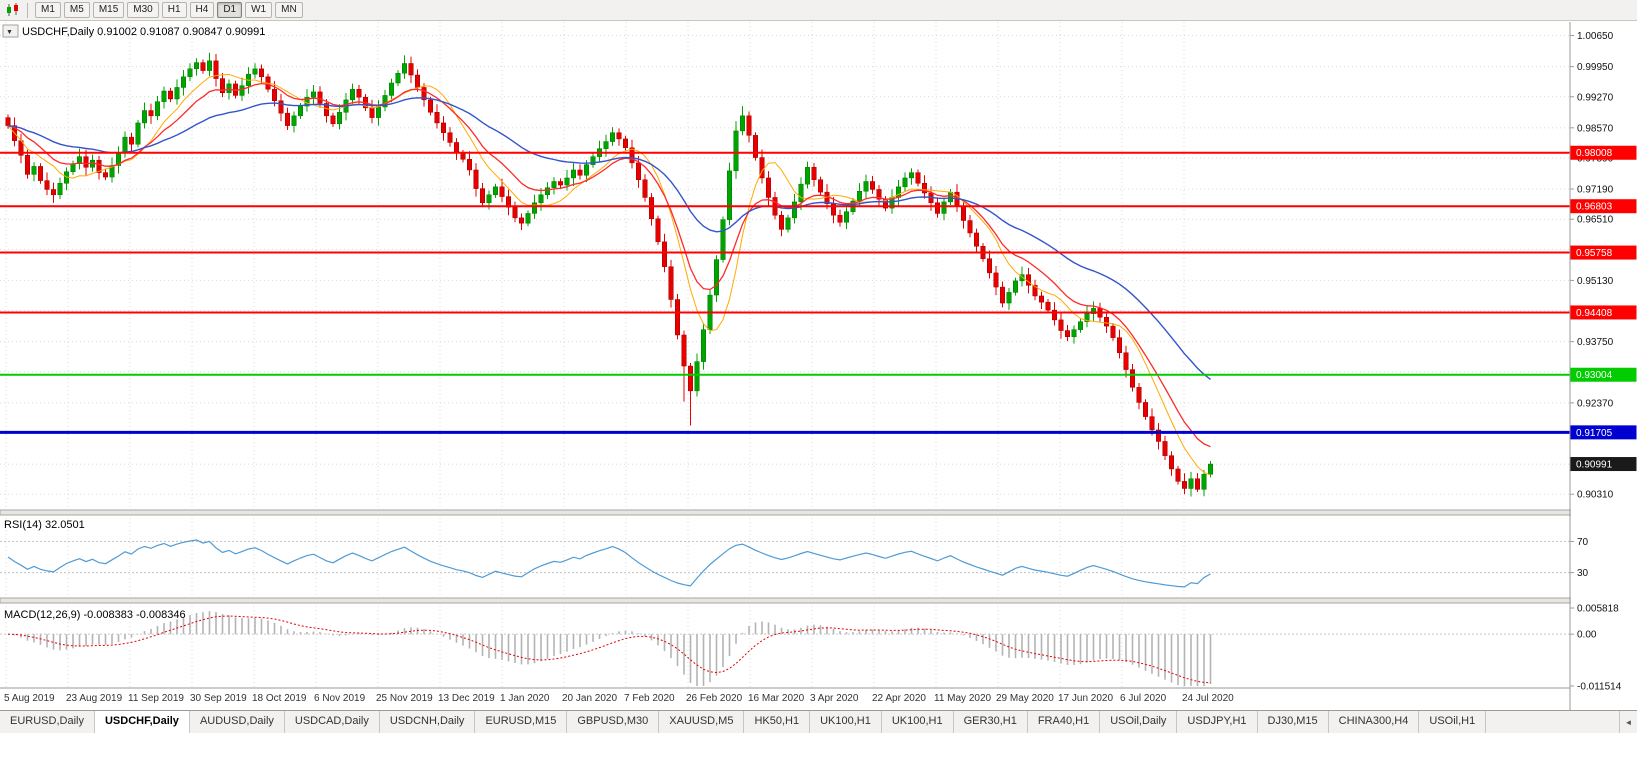 The height and width of the screenshot is (770, 1637). What do you see at coordinates (466, 698) in the screenshot?
I see `svg-text: 13 Dec 2019` at bounding box center [466, 698].